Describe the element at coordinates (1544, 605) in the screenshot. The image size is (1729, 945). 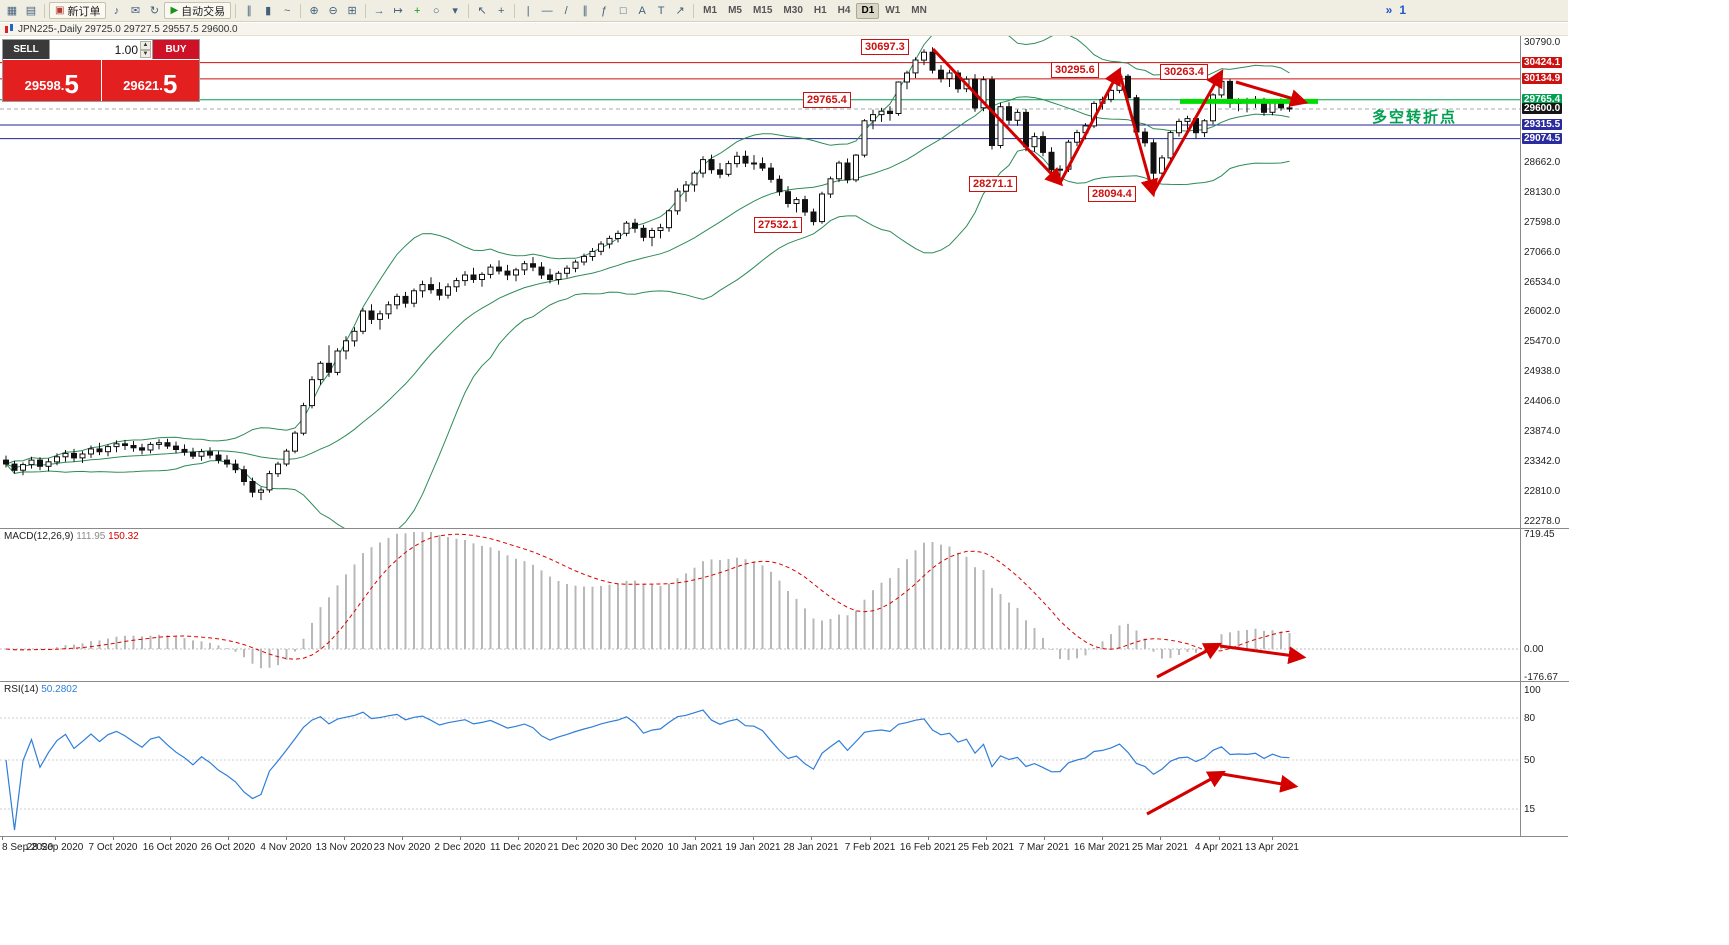
I see `macd-axis: 719.45 0.00 -176.67` at that location.